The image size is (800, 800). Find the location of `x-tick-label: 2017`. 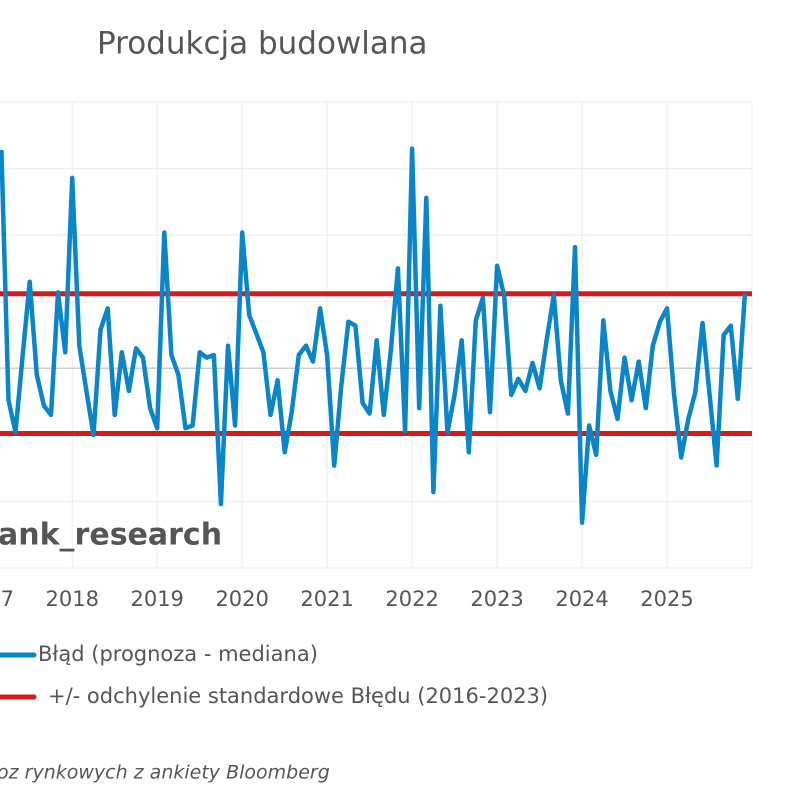

x-tick-label: 2017 is located at coordinates (7, 599).